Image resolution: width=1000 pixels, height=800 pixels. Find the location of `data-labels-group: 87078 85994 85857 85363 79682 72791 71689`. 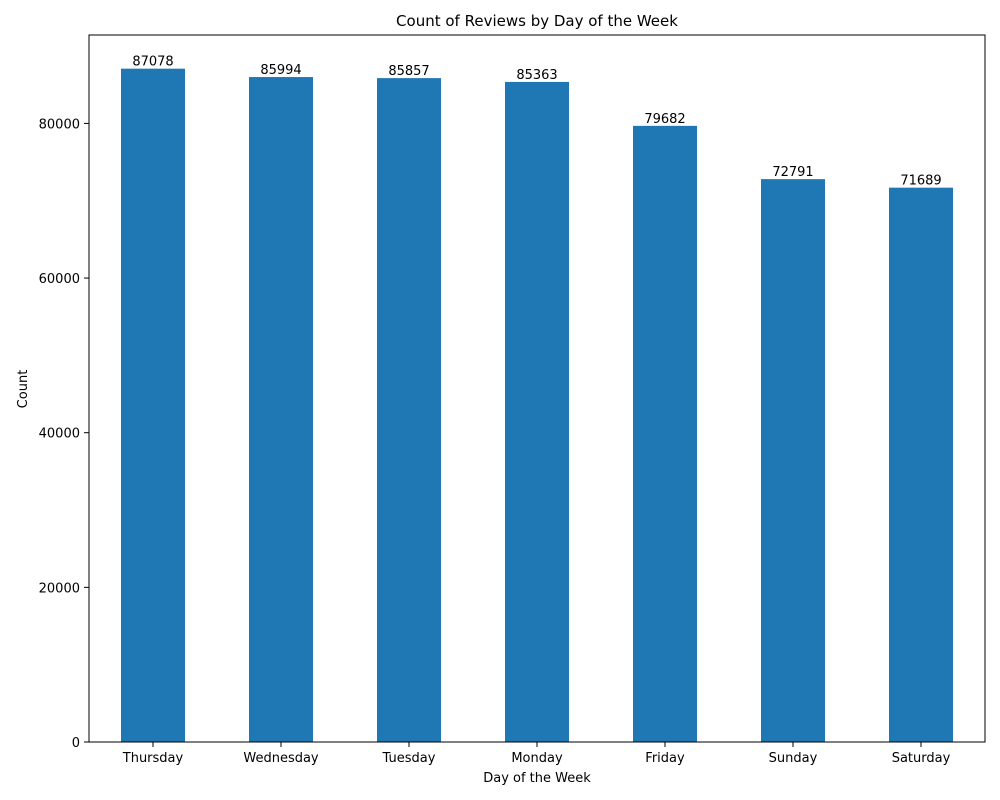

data-labels-group: 87078 85994 85857 85363 79682 72791 71689 is located at coordinates (536, 122).